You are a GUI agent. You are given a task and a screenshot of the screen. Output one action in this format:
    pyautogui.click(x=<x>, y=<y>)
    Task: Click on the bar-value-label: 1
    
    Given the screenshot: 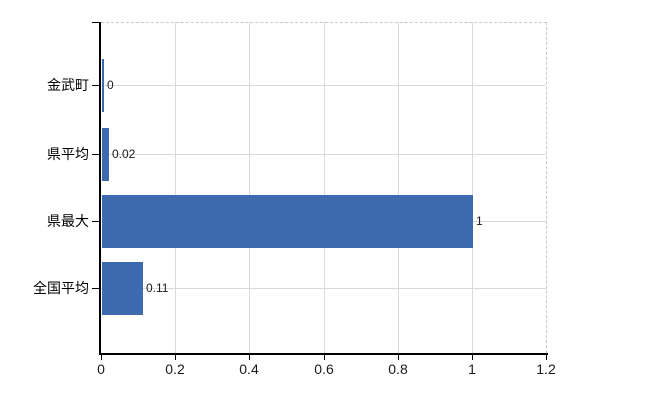 What is the action you would take?
    pyautogui.click(x=479, y=221)
    